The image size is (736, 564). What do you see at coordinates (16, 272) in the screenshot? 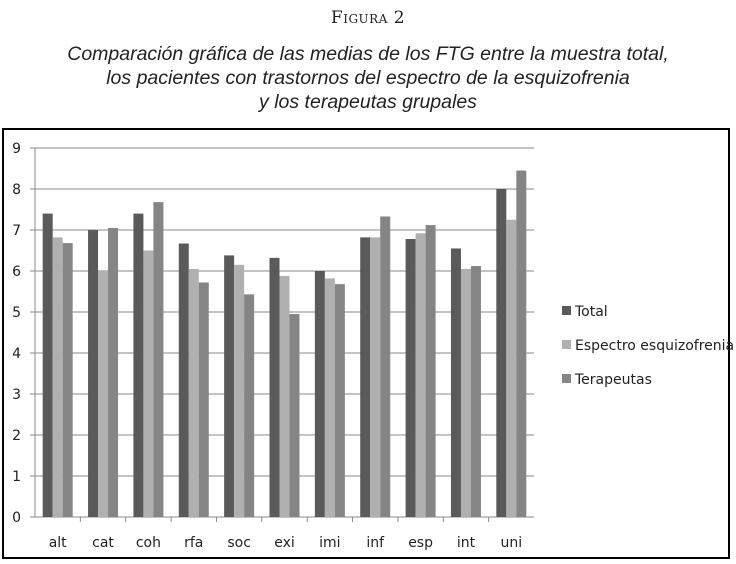
I see `y-tick-label: 6` at bounding box center [16, 272].